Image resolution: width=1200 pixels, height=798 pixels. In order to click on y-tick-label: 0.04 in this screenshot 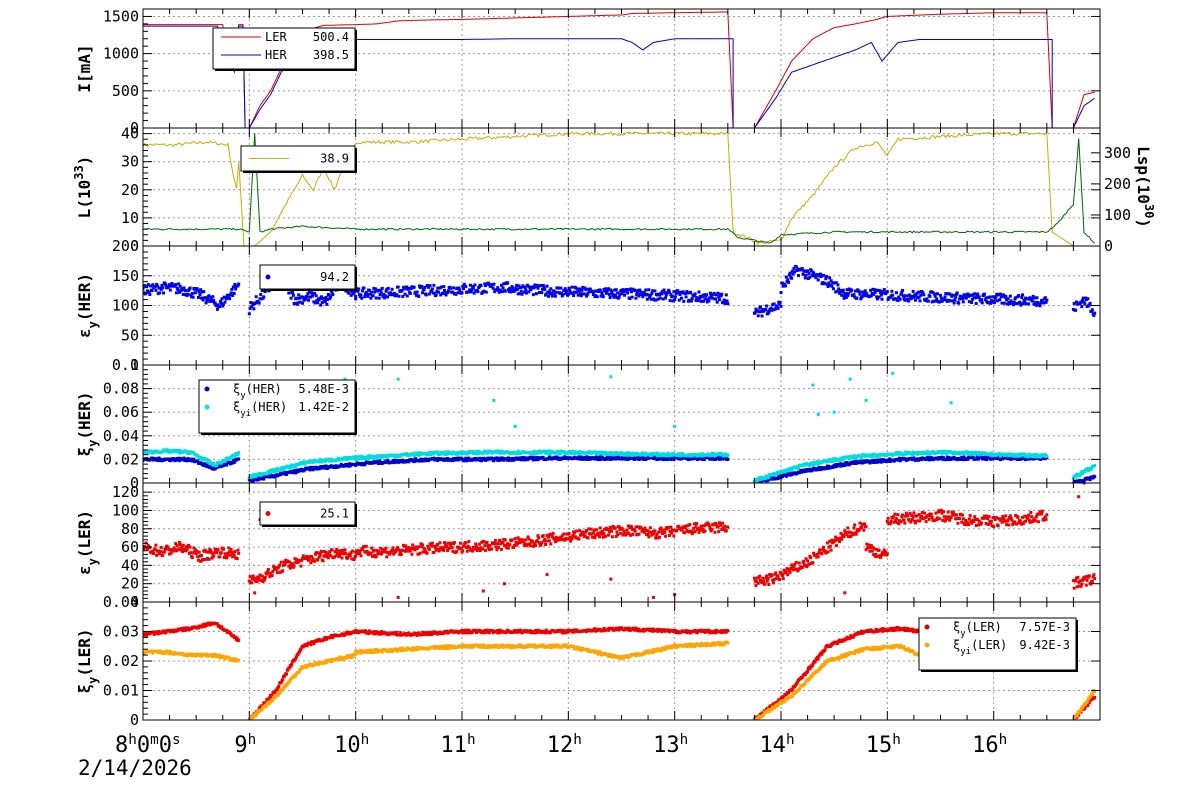, I will do `click(121, 436)`.